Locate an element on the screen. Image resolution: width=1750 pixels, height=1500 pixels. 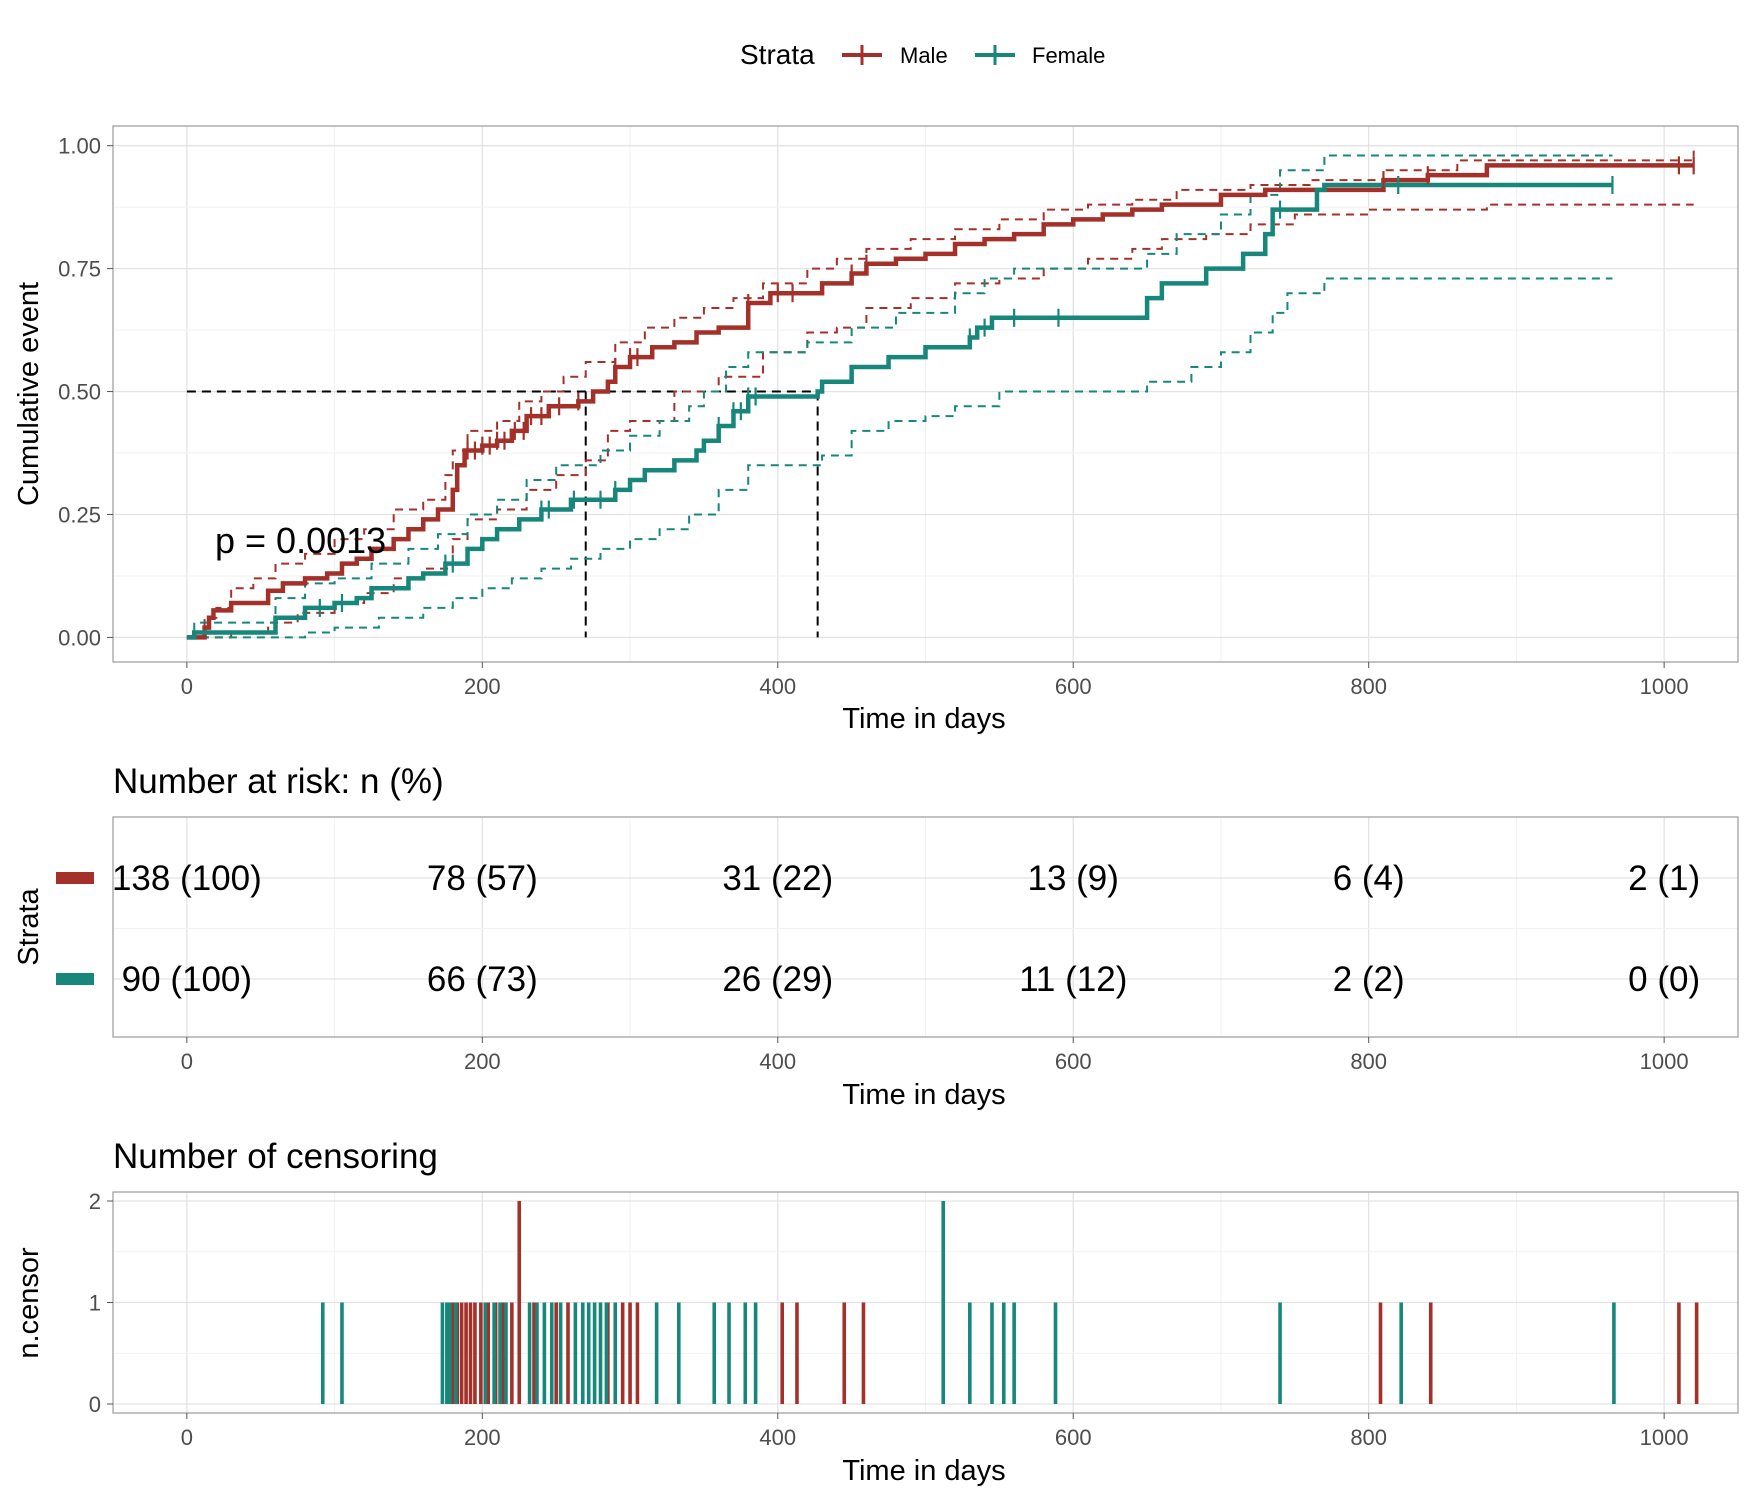
legend-key-female is located at coordinates (995, 55).